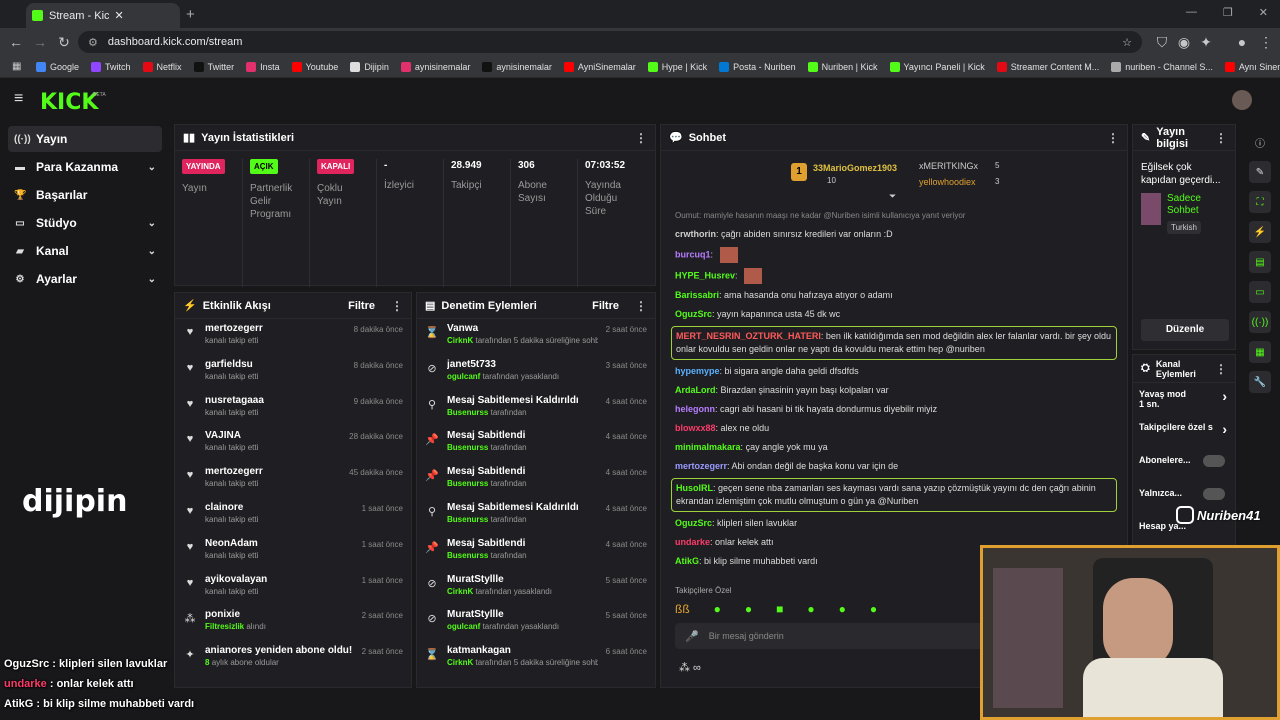  What do you see at coordinates (1184, 204) in the screenshot?
I see `category-link: Sadece Sohbet` at bounding box center [1184, 204].